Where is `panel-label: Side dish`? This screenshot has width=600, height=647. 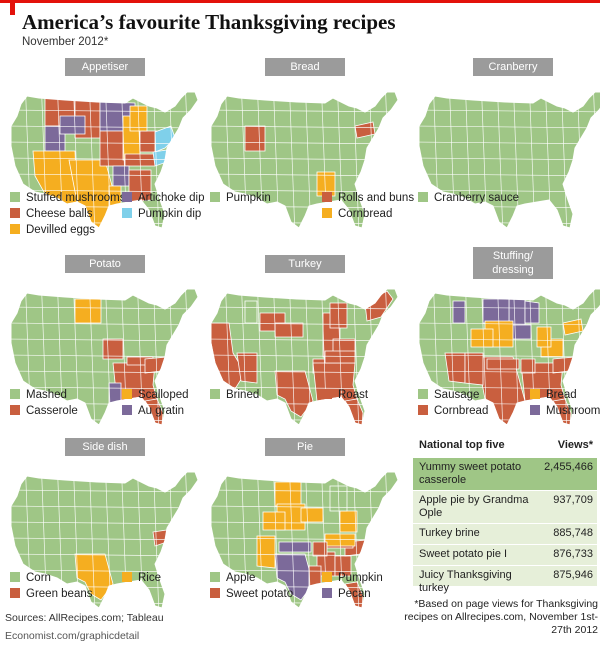 panel-label: Side dish is located at coordinates (105, 447).